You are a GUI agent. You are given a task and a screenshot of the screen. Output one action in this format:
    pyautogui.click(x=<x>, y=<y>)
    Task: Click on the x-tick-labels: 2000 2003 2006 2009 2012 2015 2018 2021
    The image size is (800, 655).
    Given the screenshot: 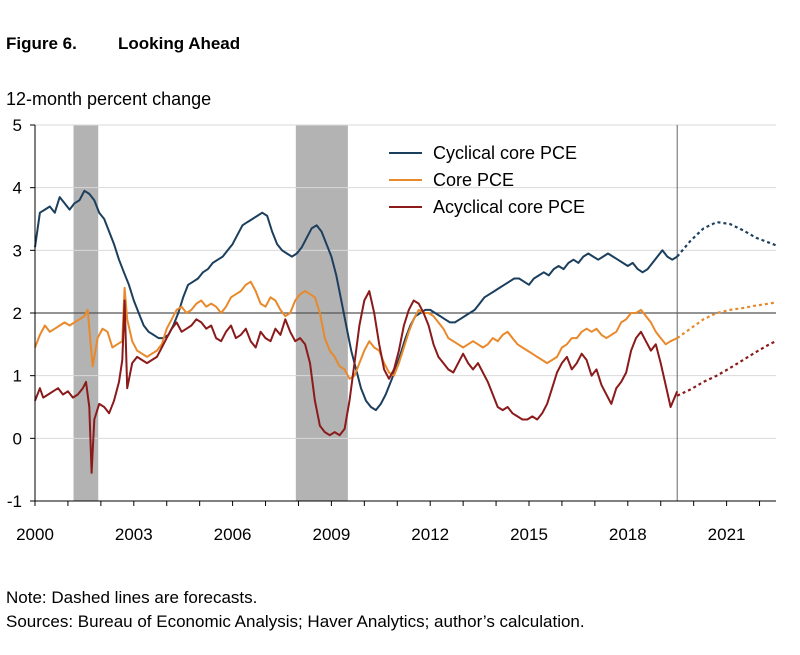 What is the action you would take?
    pyautogui.click(x=380, y=534)
    